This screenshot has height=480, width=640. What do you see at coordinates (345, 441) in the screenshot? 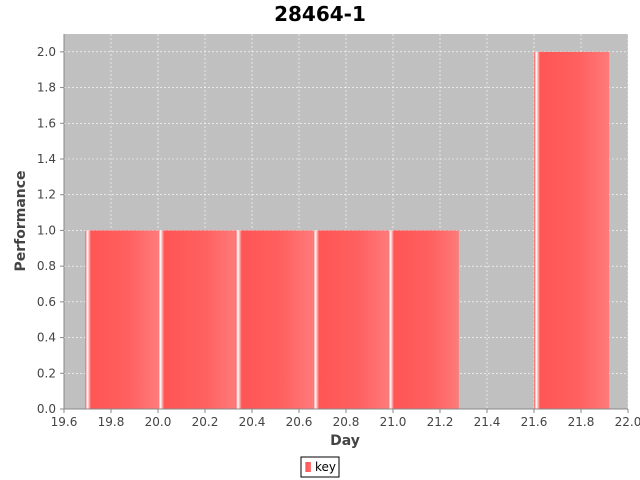
I see `x-axis-label: Day` at bounding box center [345, 441].